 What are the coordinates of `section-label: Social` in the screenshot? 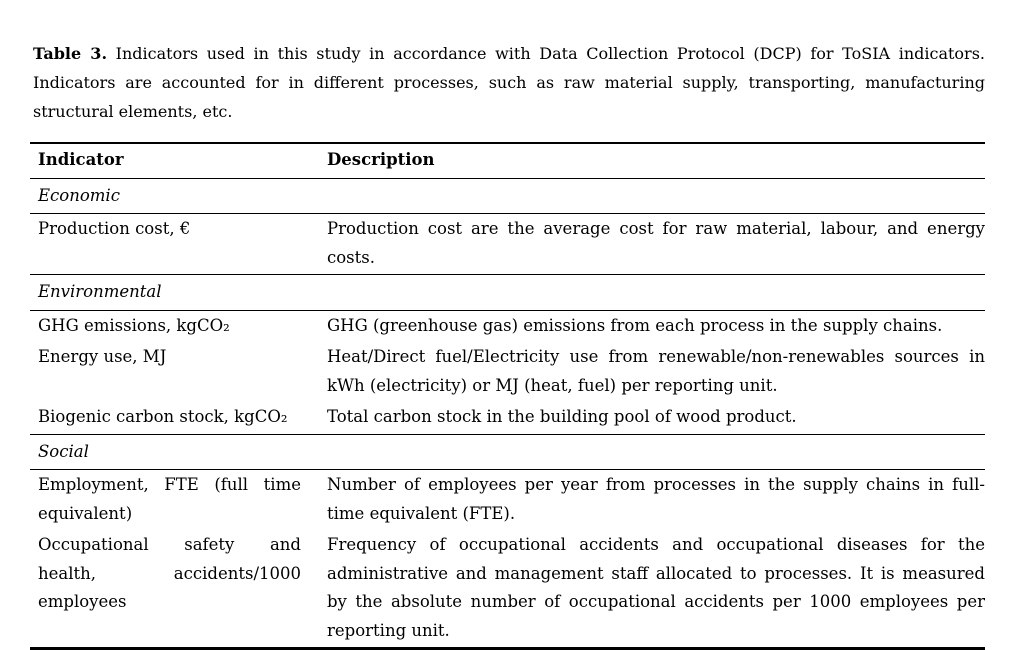 It's located at (507, 452).